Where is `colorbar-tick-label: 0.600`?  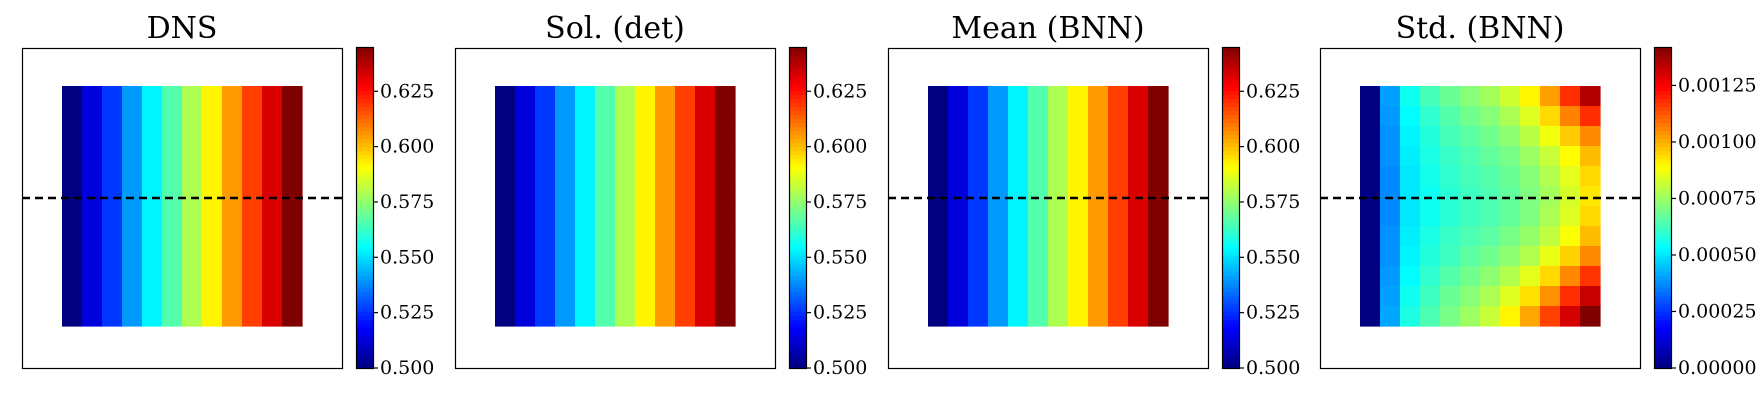
colorbar-tick-label: 0.600 is located at coordinates (407, 147).